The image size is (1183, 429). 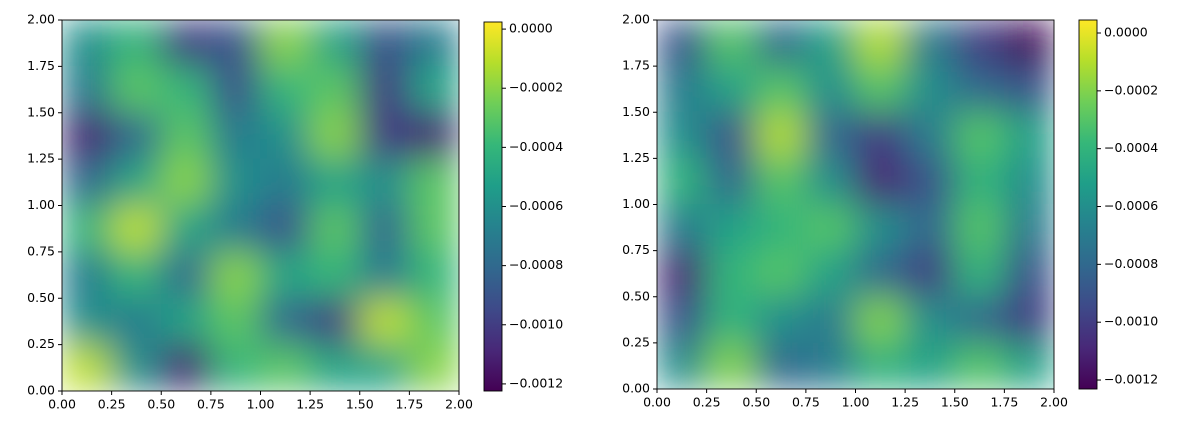 What do you see at coordinates (1126, 32) in the screenshot?
I see `colorbar-tick-label: 0.0000` at bounding box center [1126, 32].